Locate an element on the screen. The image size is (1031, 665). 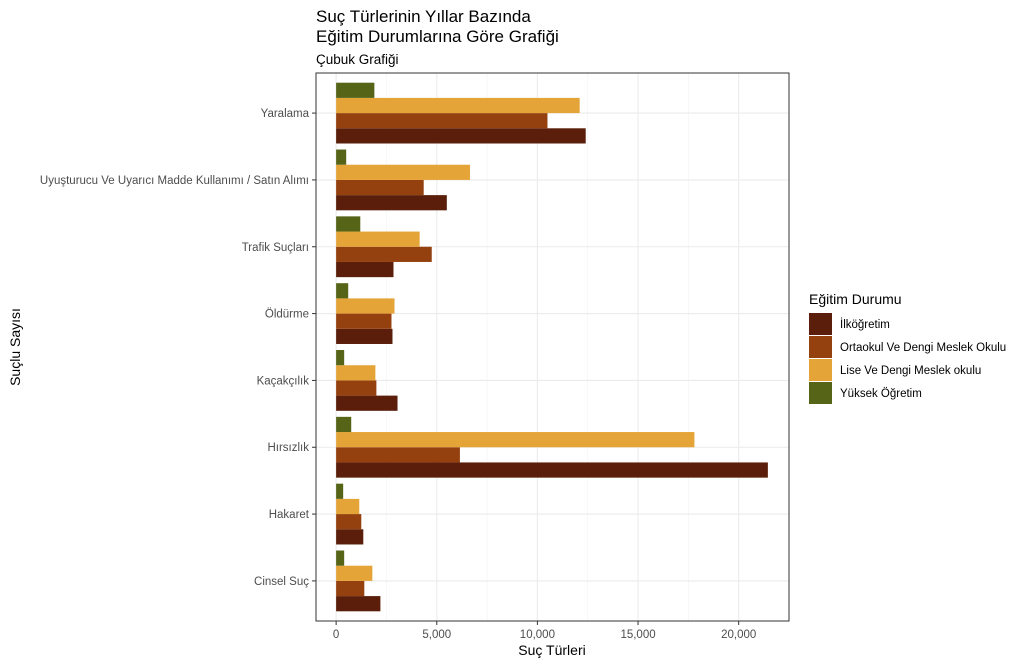
y-tick-label: Trafik Suçları is located at coordinates (275, 248).